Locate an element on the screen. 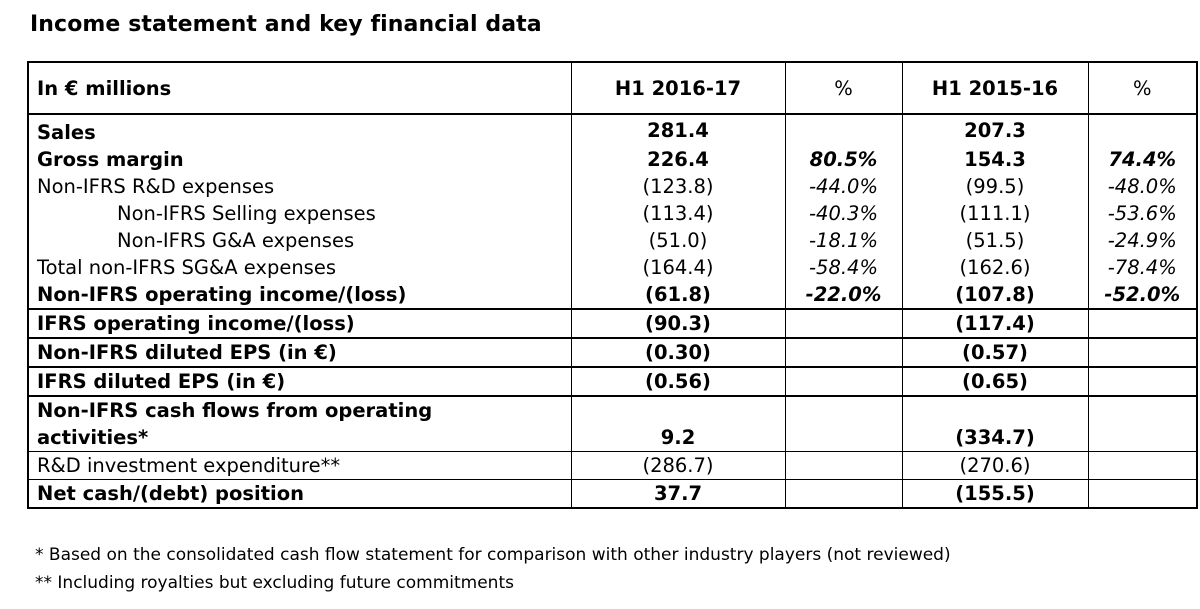 This screenshot has height=609, width=1200. row-pct-1: -22.0% is located at coordinates (843, 295).